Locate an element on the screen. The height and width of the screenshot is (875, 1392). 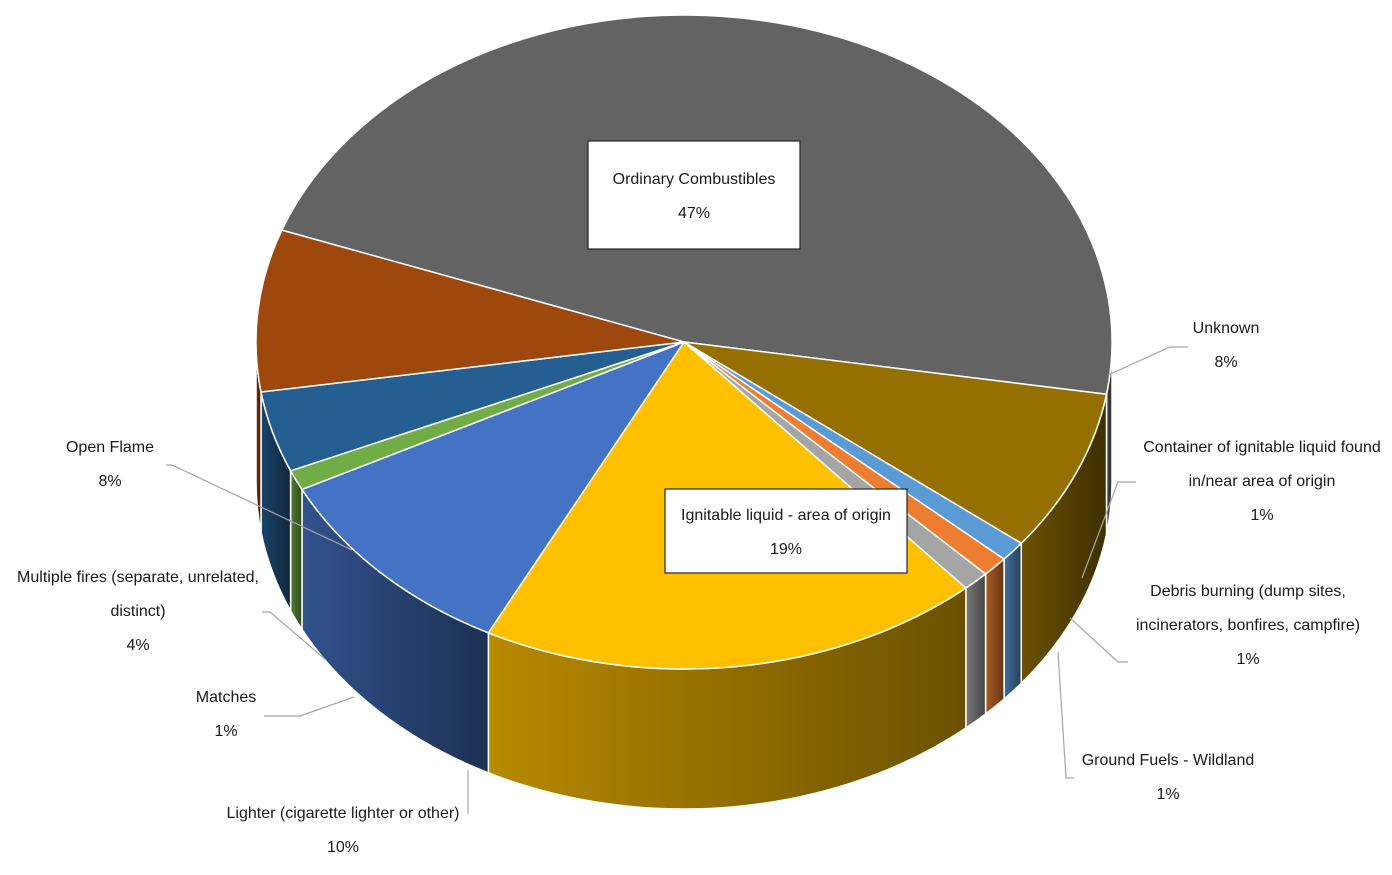
slice-name: in/near area of origin is located at coordinates (1262, 481).